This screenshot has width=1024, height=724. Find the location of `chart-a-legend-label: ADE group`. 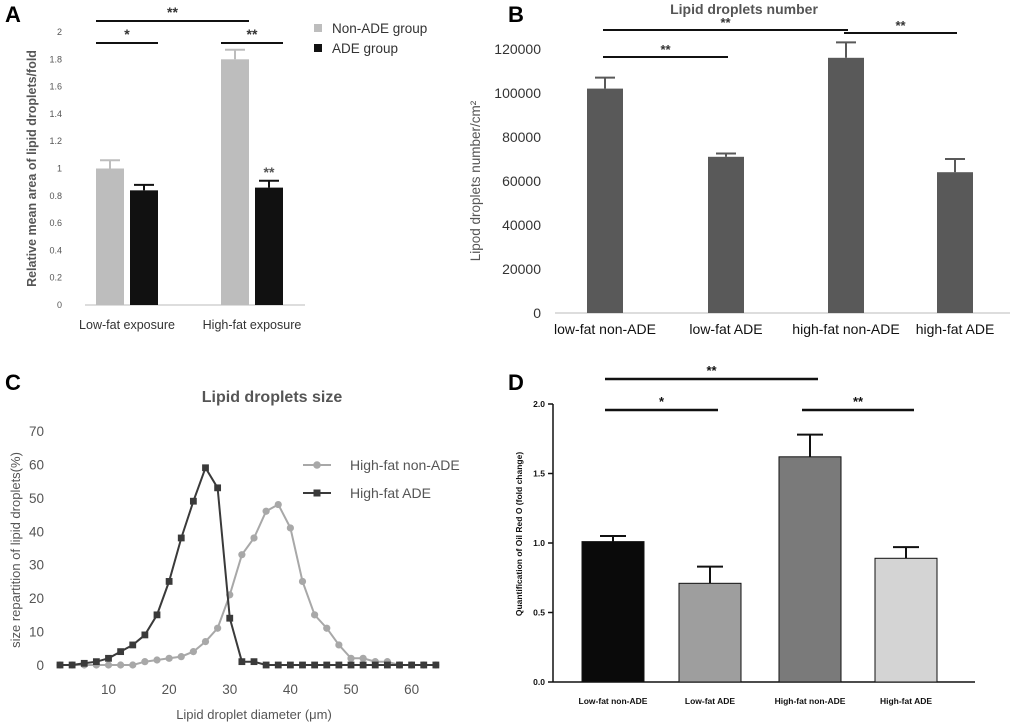

chart-a-legend-label: ADE group is located at coordinates (365, 48).